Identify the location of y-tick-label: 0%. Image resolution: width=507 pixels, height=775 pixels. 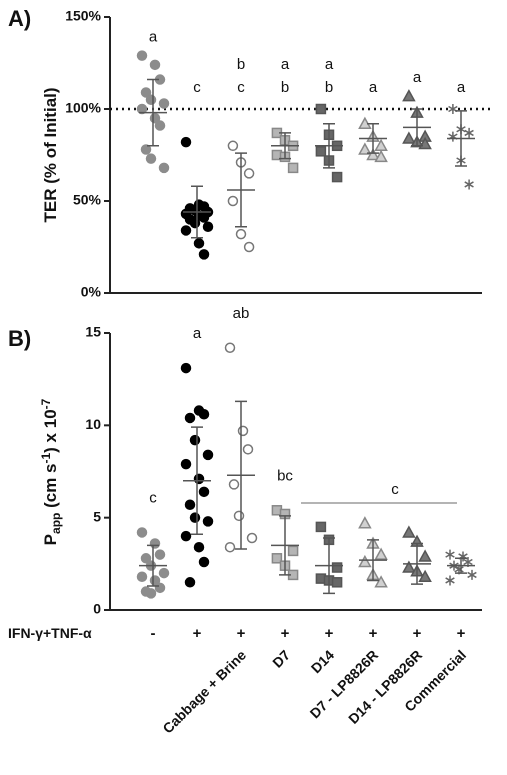
(91, 292).